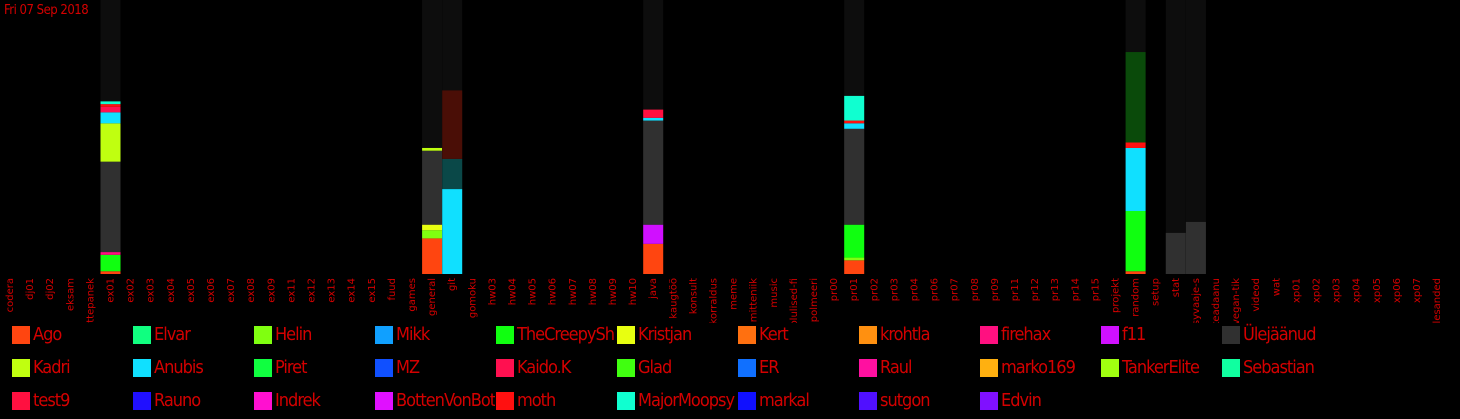  What do you see at coordinates (593, 291) in the screenshot?
I see `x-tick-label: hw08` at bounding box center [593, 291].